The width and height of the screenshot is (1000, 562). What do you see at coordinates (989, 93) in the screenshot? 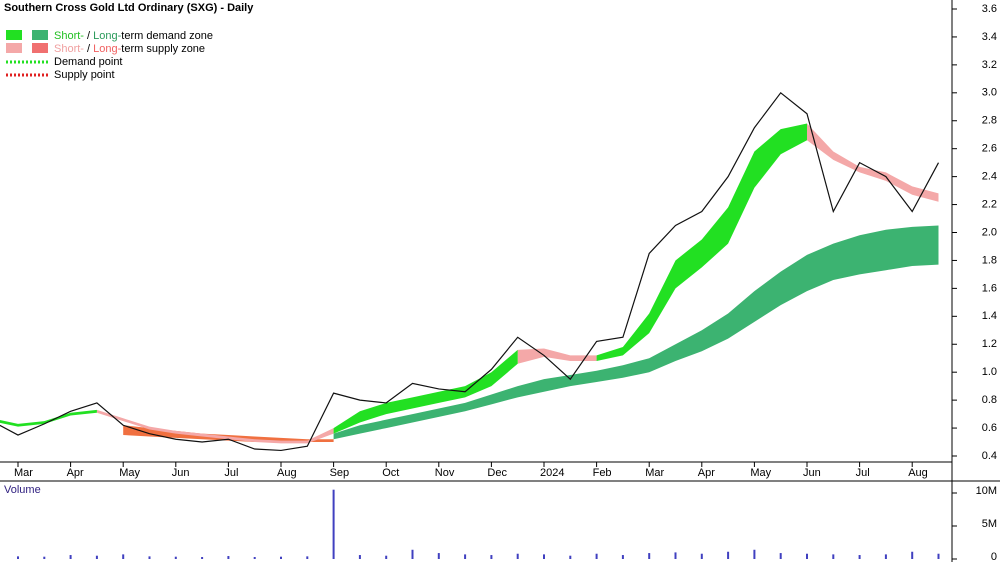
I see `y-tick-label: 3.0` at bounding box center [989, 93].